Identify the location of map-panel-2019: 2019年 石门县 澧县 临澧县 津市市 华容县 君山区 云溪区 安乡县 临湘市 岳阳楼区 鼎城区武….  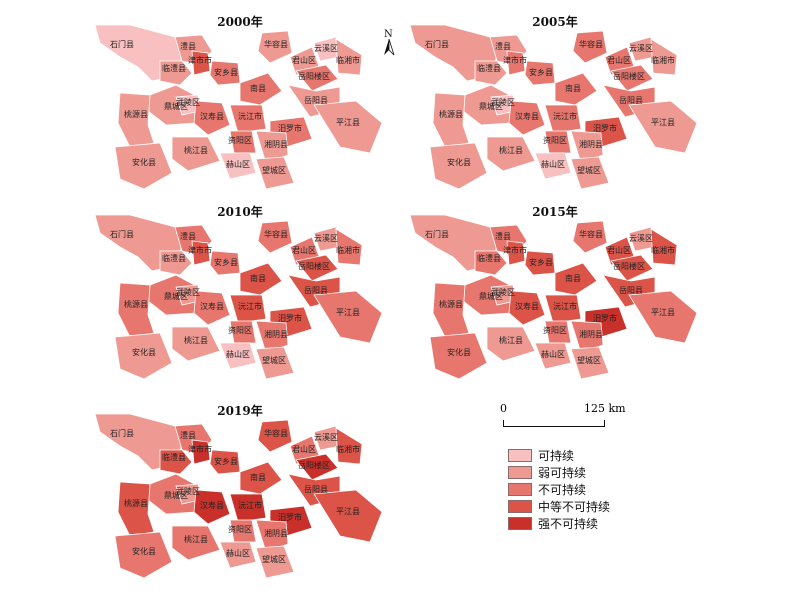
(240, 494).